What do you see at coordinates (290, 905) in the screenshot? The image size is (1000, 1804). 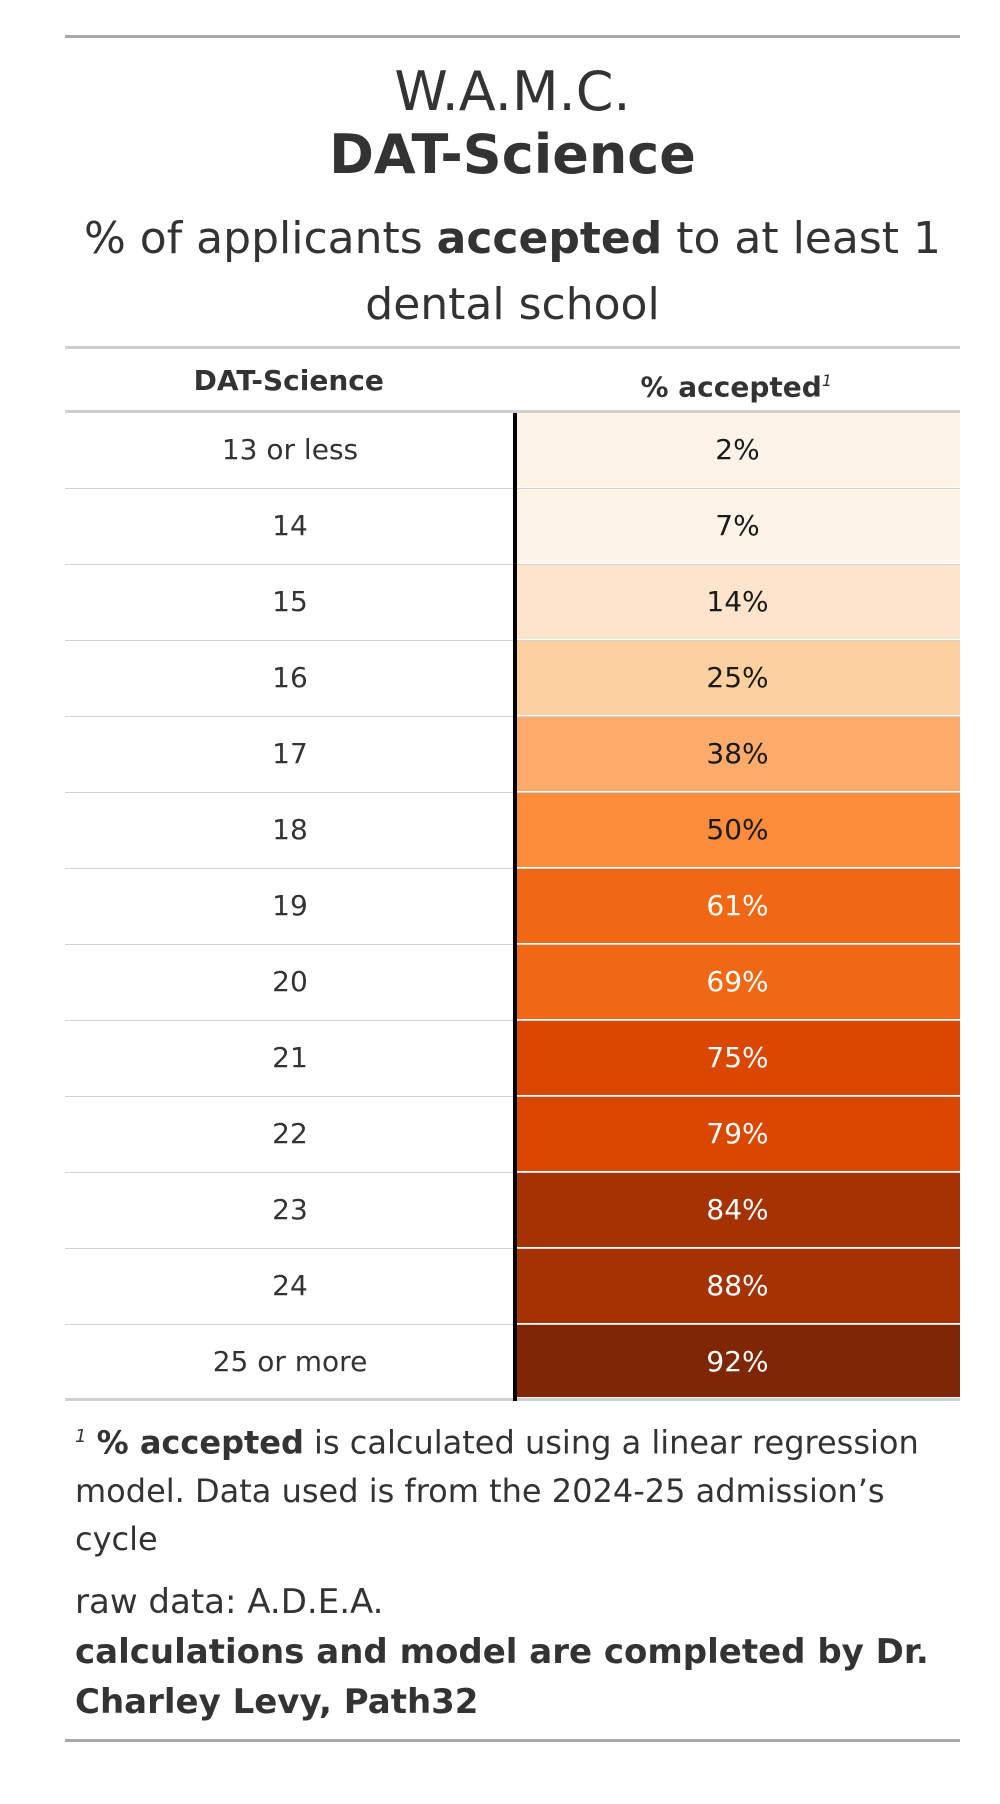 I see `score-cell: 19` at bounding box center [290, 905].